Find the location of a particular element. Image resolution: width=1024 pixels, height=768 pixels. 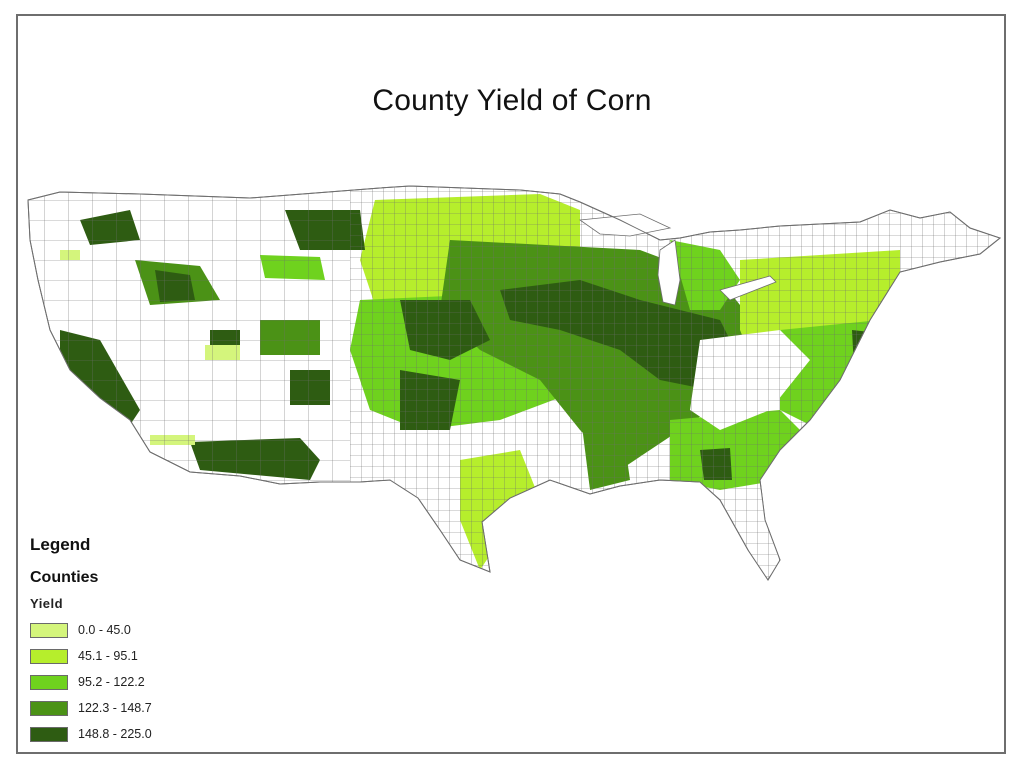

legend-class-row: 0.0 - 45.0 is located at coordinates (91, 630).